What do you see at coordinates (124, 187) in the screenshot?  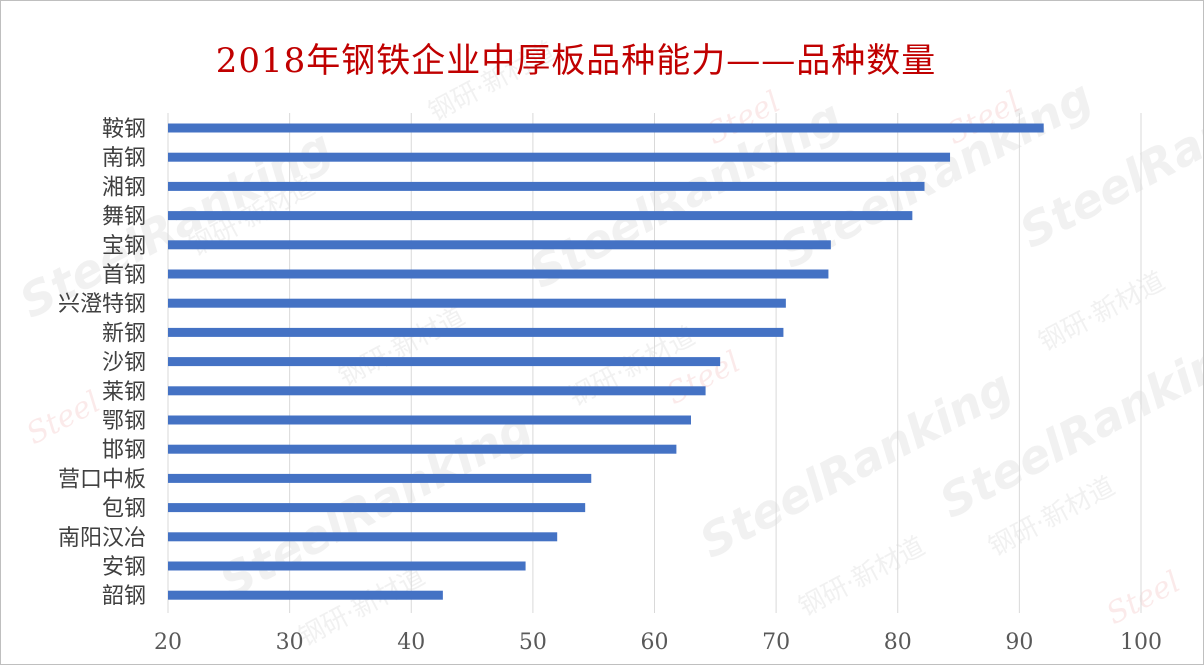 I see `category-label: 湘钢` at bounding box center [124, 187].